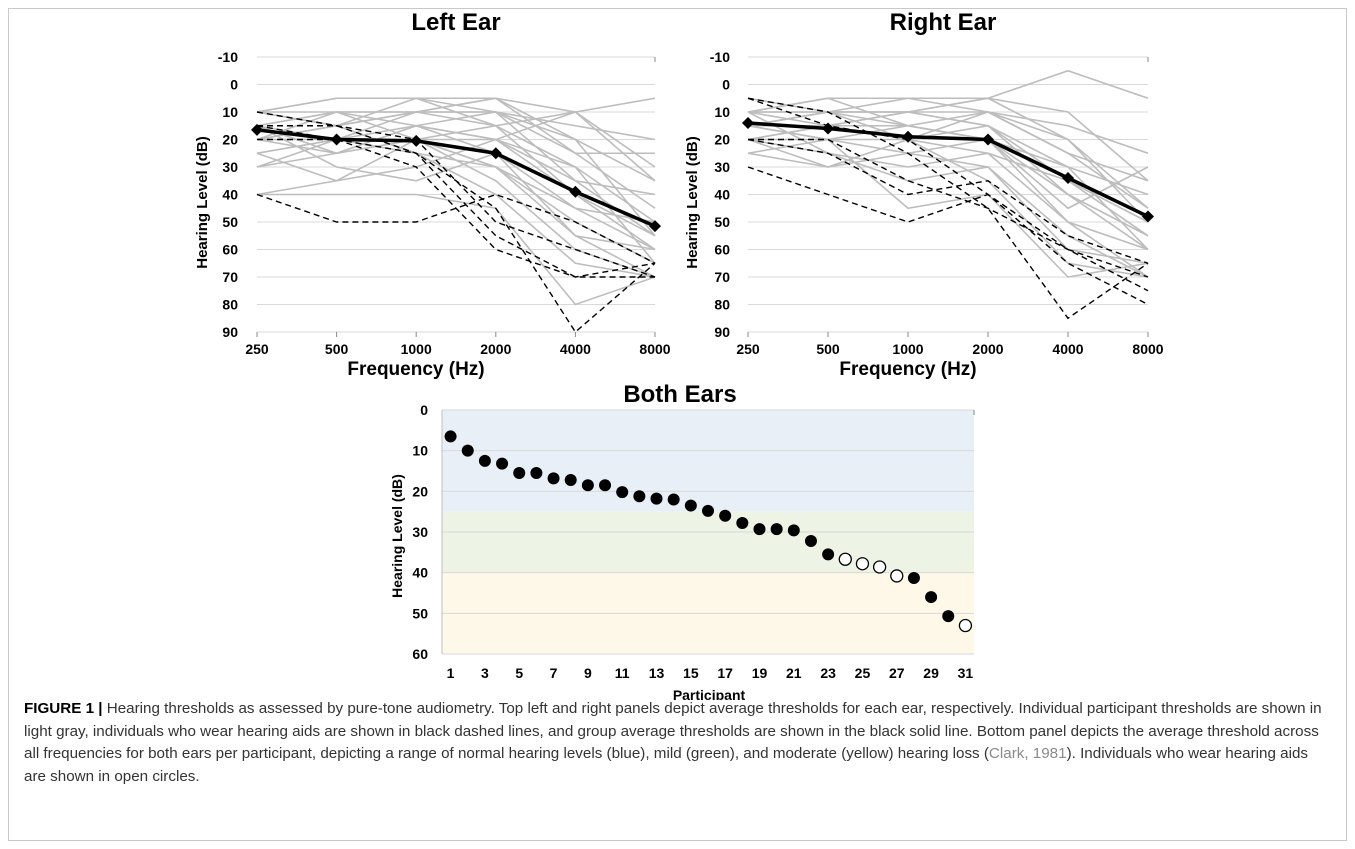 This screenshot has height=849, width=1355. What do you see at coordinates (760, 673) in the screenshot?
I see `x-tick-label: 19` at bounding box center [760, 673].